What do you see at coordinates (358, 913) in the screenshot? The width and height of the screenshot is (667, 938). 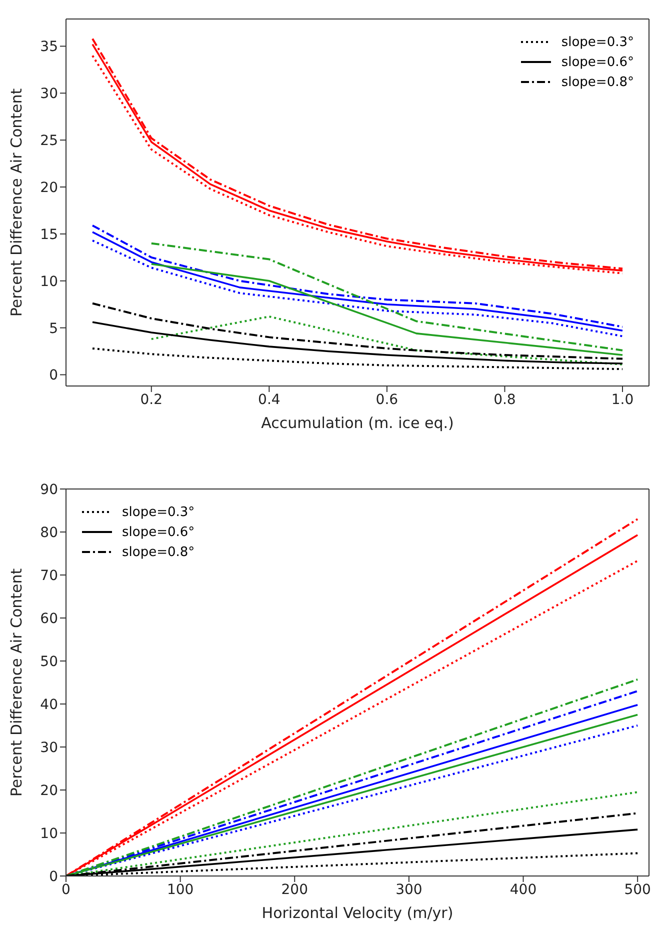 I see `x-axis-title: Horizontal Velocity (m/yr)` at bounding box center [358, 913].